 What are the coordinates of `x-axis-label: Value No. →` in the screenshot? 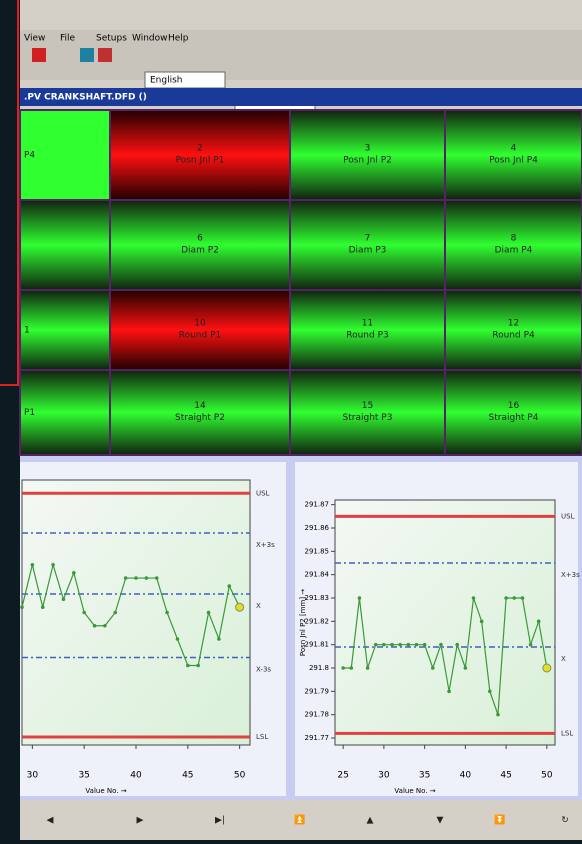 It's located at (414, 791).